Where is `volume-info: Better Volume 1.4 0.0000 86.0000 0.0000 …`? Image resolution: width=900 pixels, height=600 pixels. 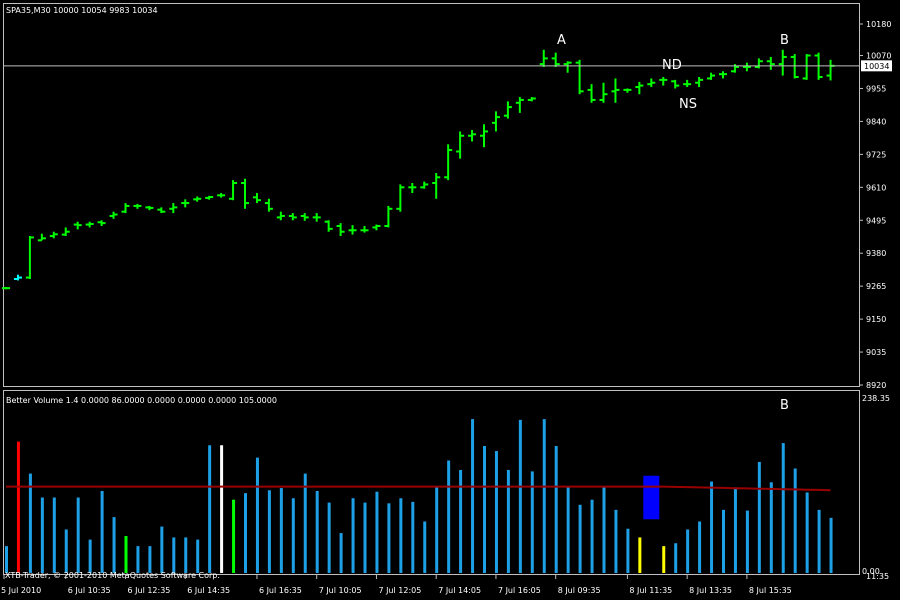 volume-info: Better Volume 1.4 0.0000 86.0000 0.0000 … is located at coordinates (141, 400).